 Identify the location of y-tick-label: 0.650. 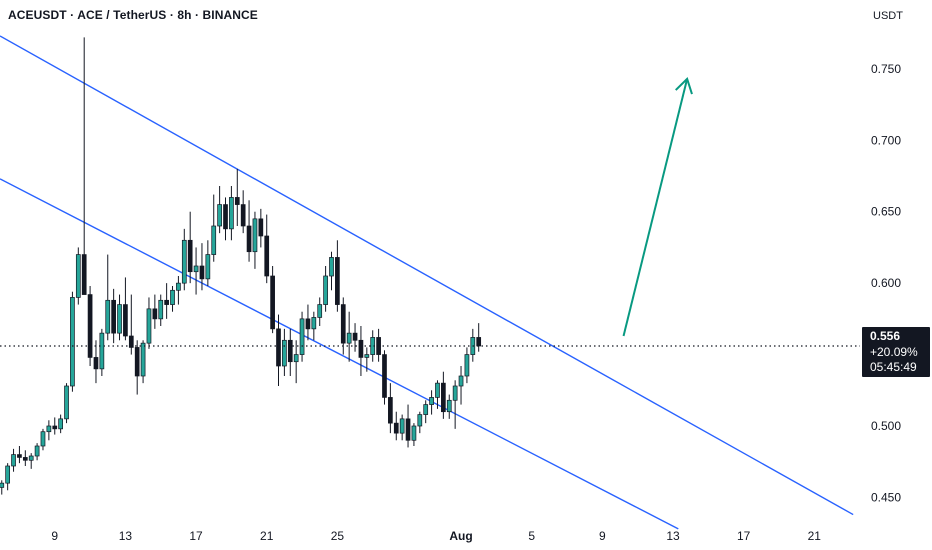
(886, 212).